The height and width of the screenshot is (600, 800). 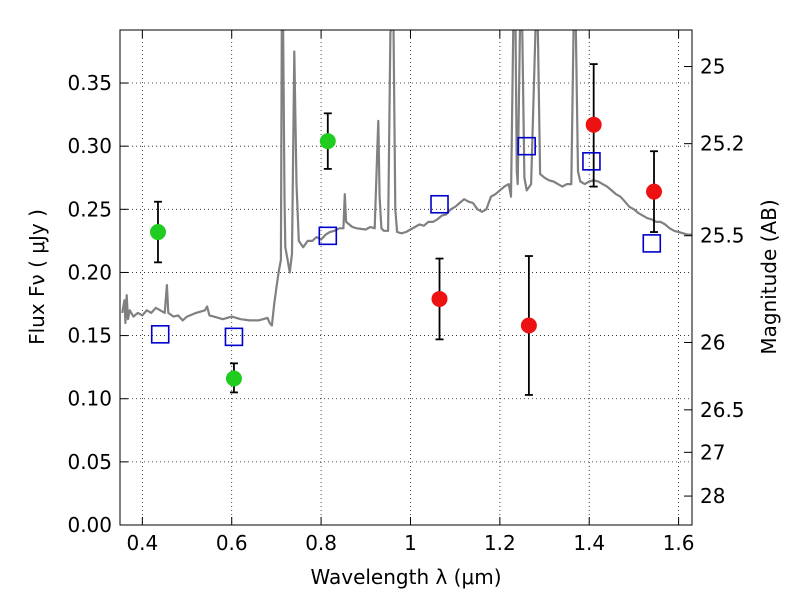 What do you see at coordinates (89, 525) in the screenshot?
I see `y-tick-label: 0.00` at bounding box center [89, 525].